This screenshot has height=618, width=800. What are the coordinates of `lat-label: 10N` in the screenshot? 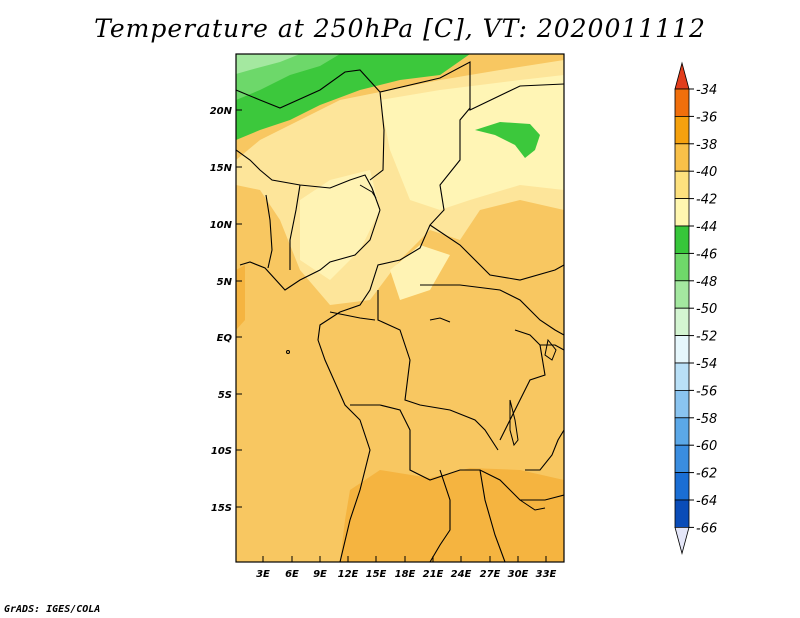 It's located at (221, 225).